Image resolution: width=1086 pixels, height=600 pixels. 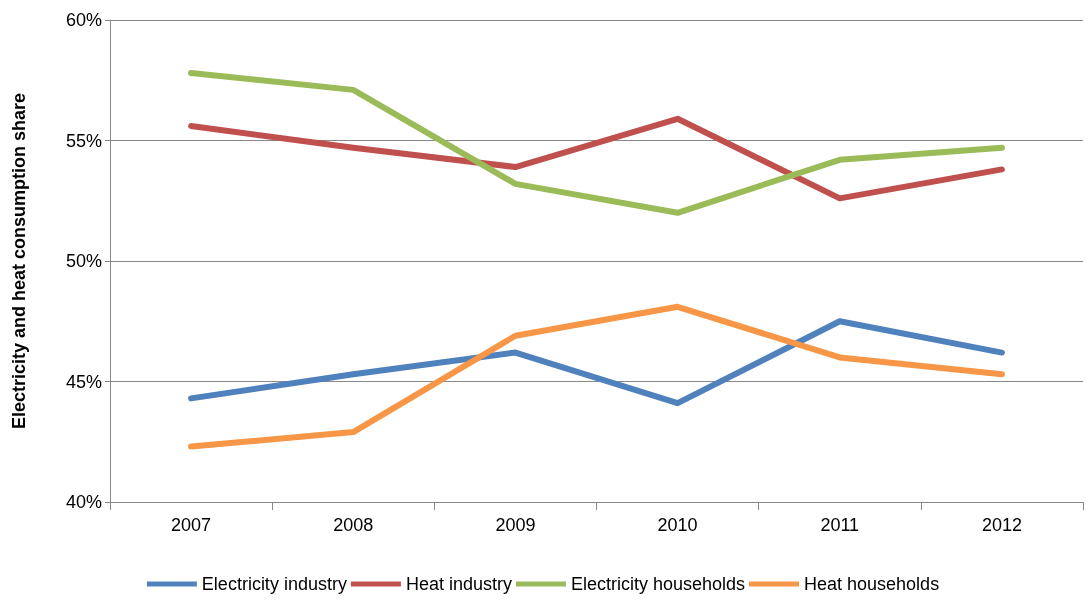 What do you see at coordinates (274, 584) in the screenshot?
I see `legend-label: Electricity industry` at bounding box center [274, 584].